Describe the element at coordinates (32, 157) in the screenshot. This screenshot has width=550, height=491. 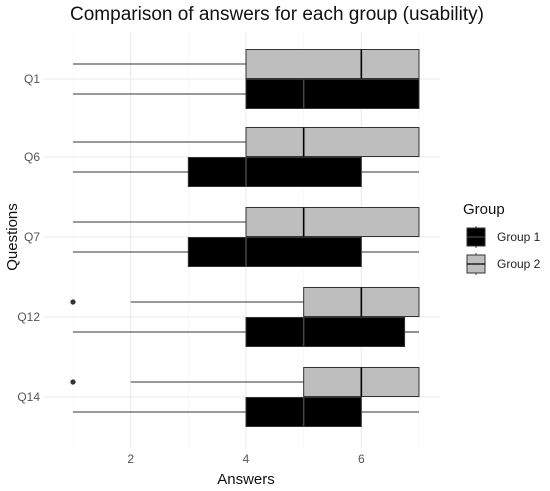
I see `y-tick-label: Q6` at that location.